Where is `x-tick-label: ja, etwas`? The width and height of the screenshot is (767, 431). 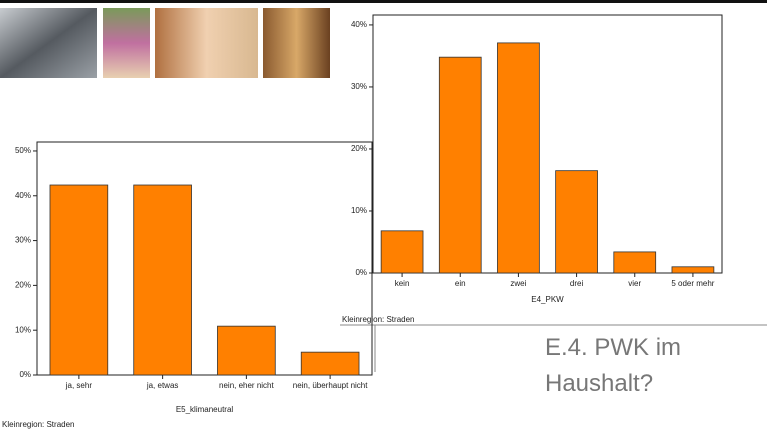
x-tick-label: ja, etwas is located at coordinates (162, 385).